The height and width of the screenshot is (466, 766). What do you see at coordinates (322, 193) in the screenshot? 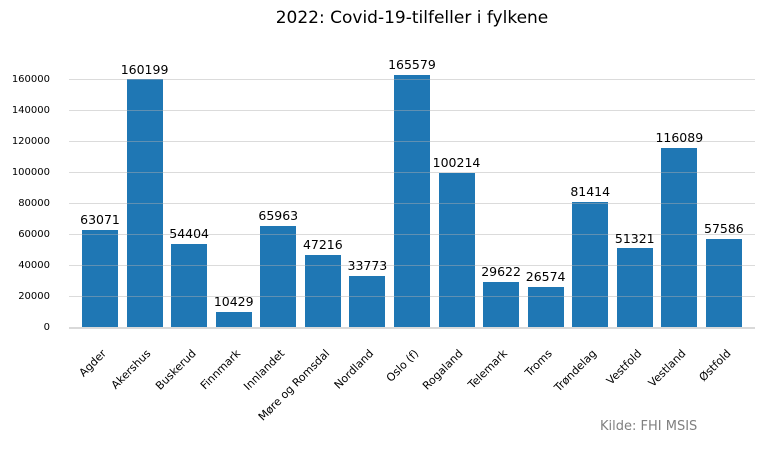
I see `bar-group: 47216` at bounding box center [322, 193].